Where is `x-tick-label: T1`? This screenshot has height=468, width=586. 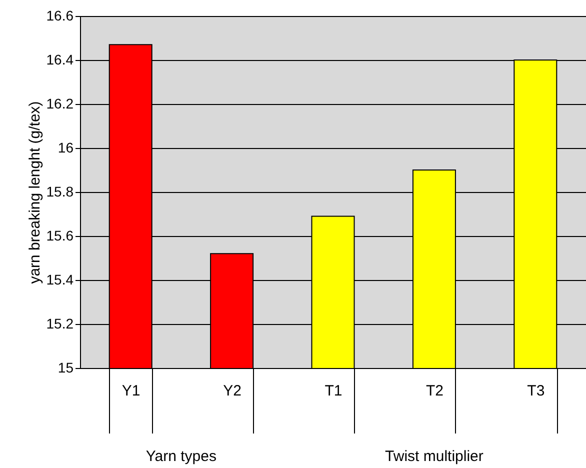
x-tick-label: T1 is located at coordinates (333, 391).